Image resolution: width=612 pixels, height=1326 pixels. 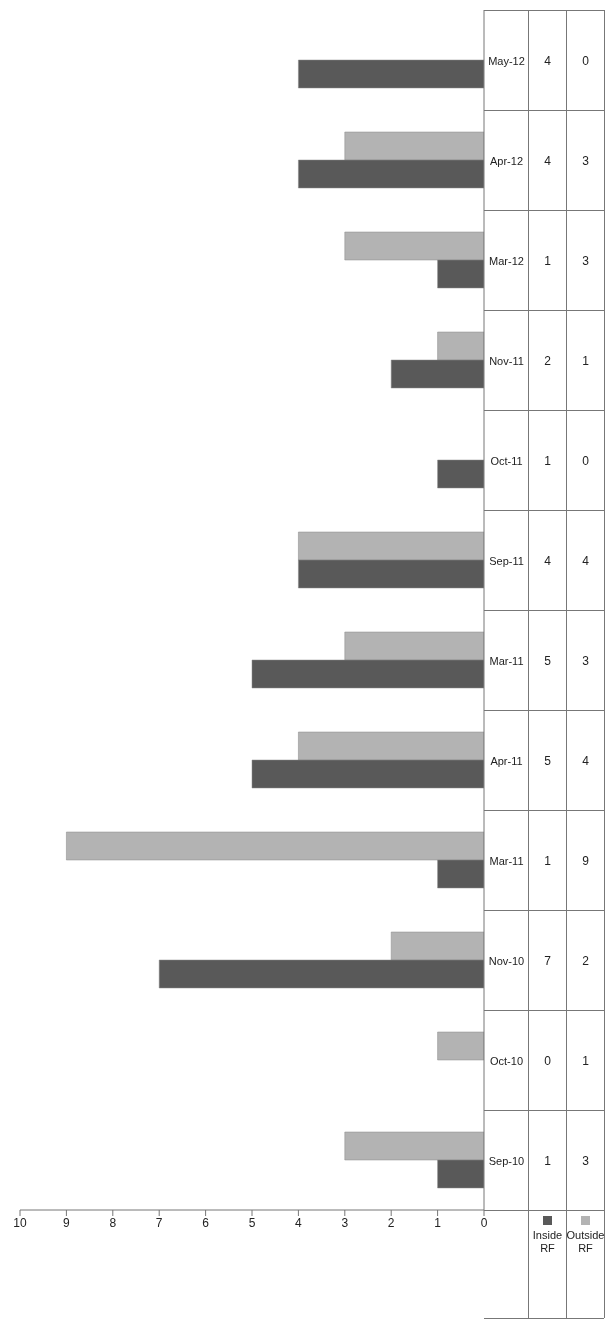 What do you see at coordinates (506, 461) in the screenshot?
I see `y-tick-label: Oct-11` at bounding box center [506, 461].